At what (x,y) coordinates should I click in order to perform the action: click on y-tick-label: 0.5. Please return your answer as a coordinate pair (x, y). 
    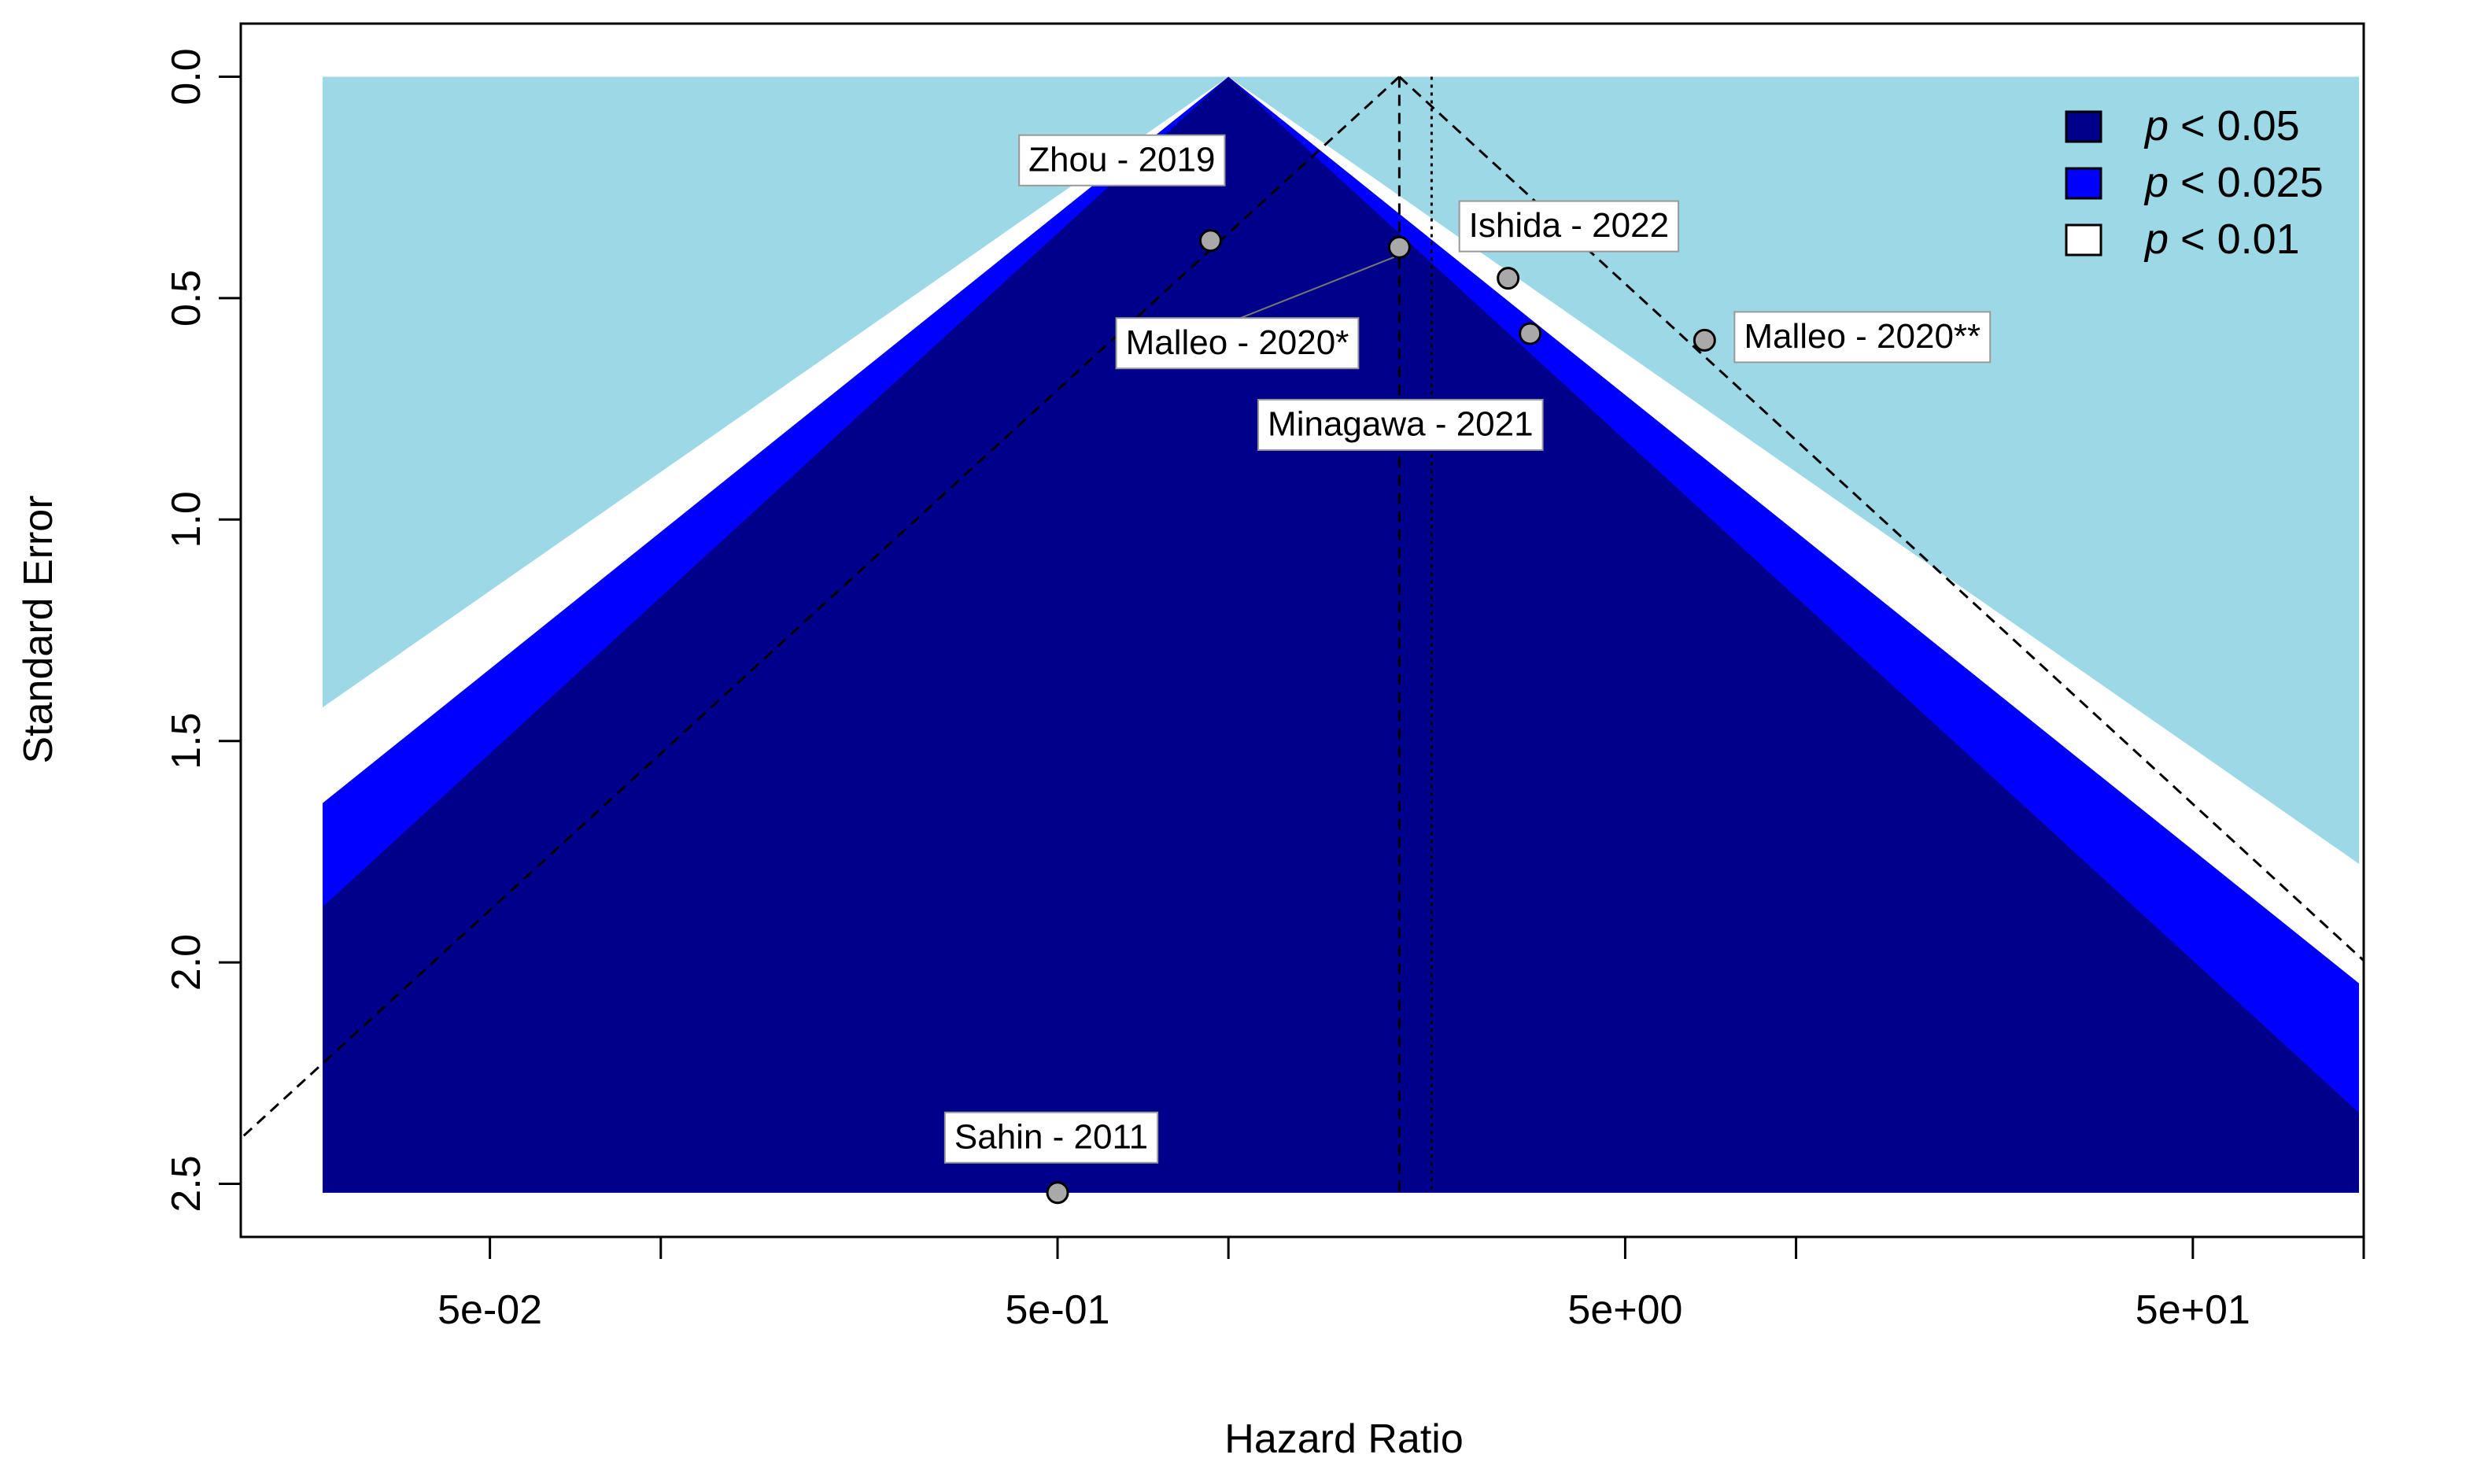
    Looking at the image, I should click on (186, 298).